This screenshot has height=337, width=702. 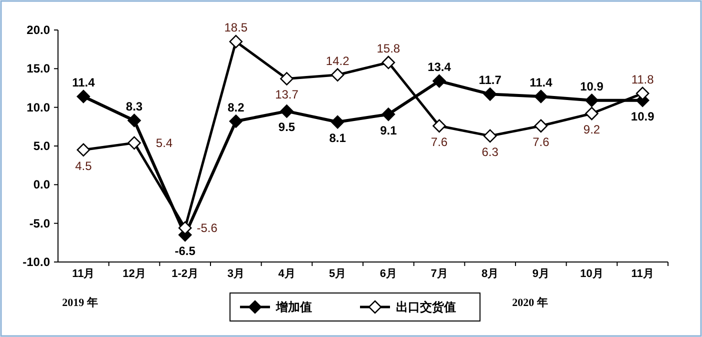 I want to click on x-tick-label: 9月, so click(x=541, y=274).